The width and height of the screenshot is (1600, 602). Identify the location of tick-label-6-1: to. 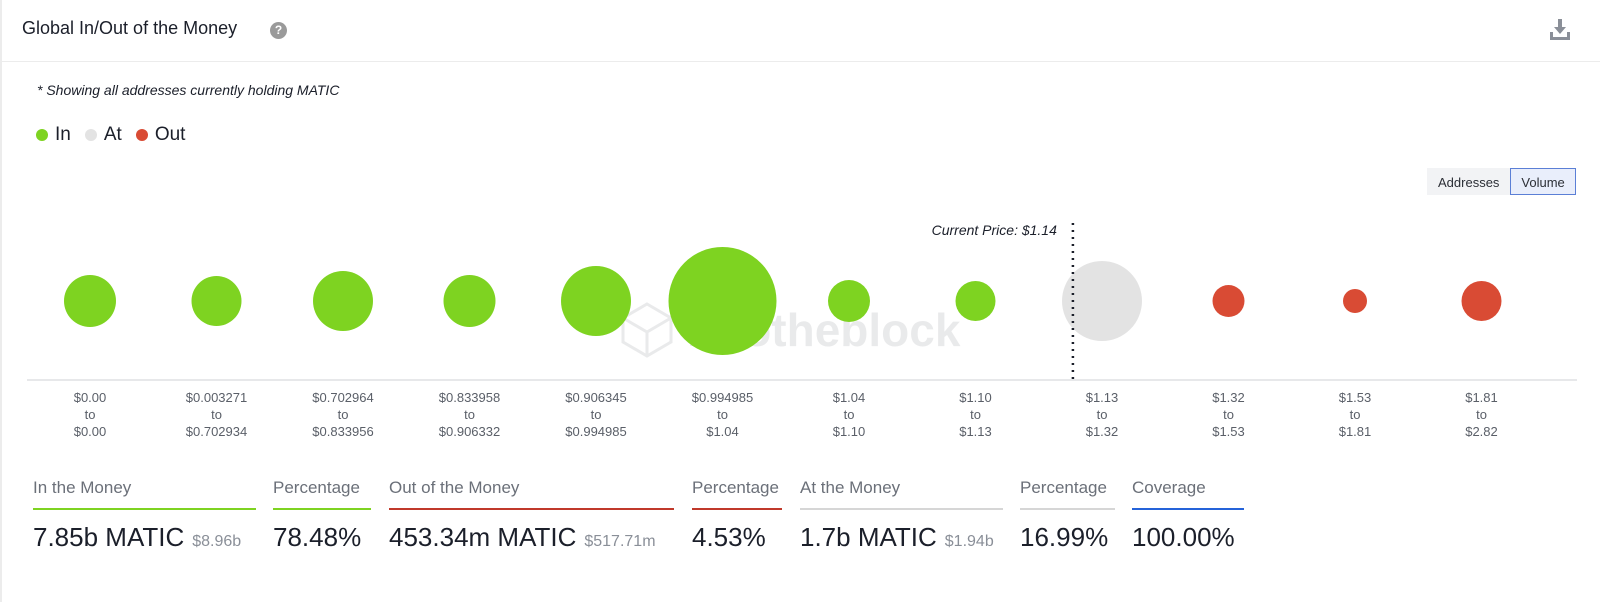
(849, 414).